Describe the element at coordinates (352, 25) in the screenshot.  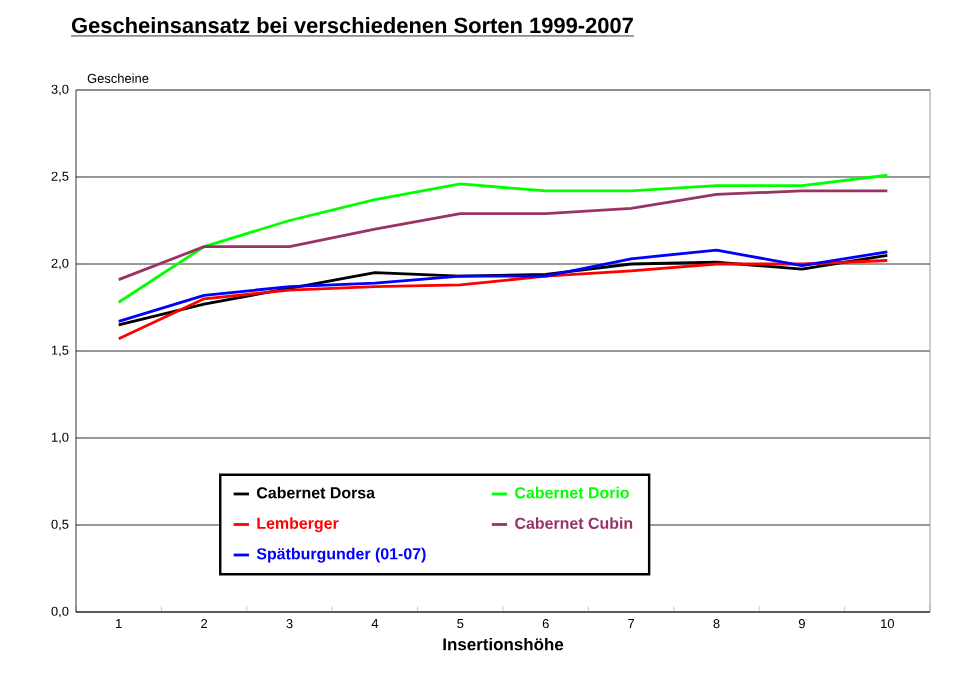
I see `chart-title: Gescheinsansatz bei verschiedenen Sorten 1999-2007` at that location.